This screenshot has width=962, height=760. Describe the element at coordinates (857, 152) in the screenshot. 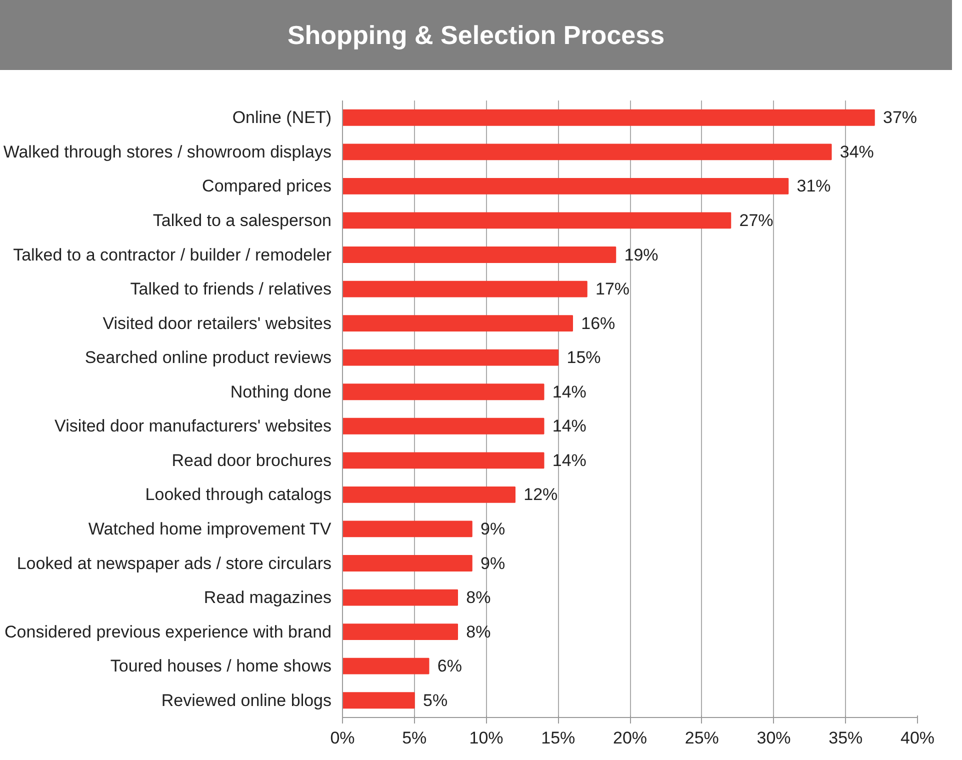

I see `data-label: 34%` at that location.